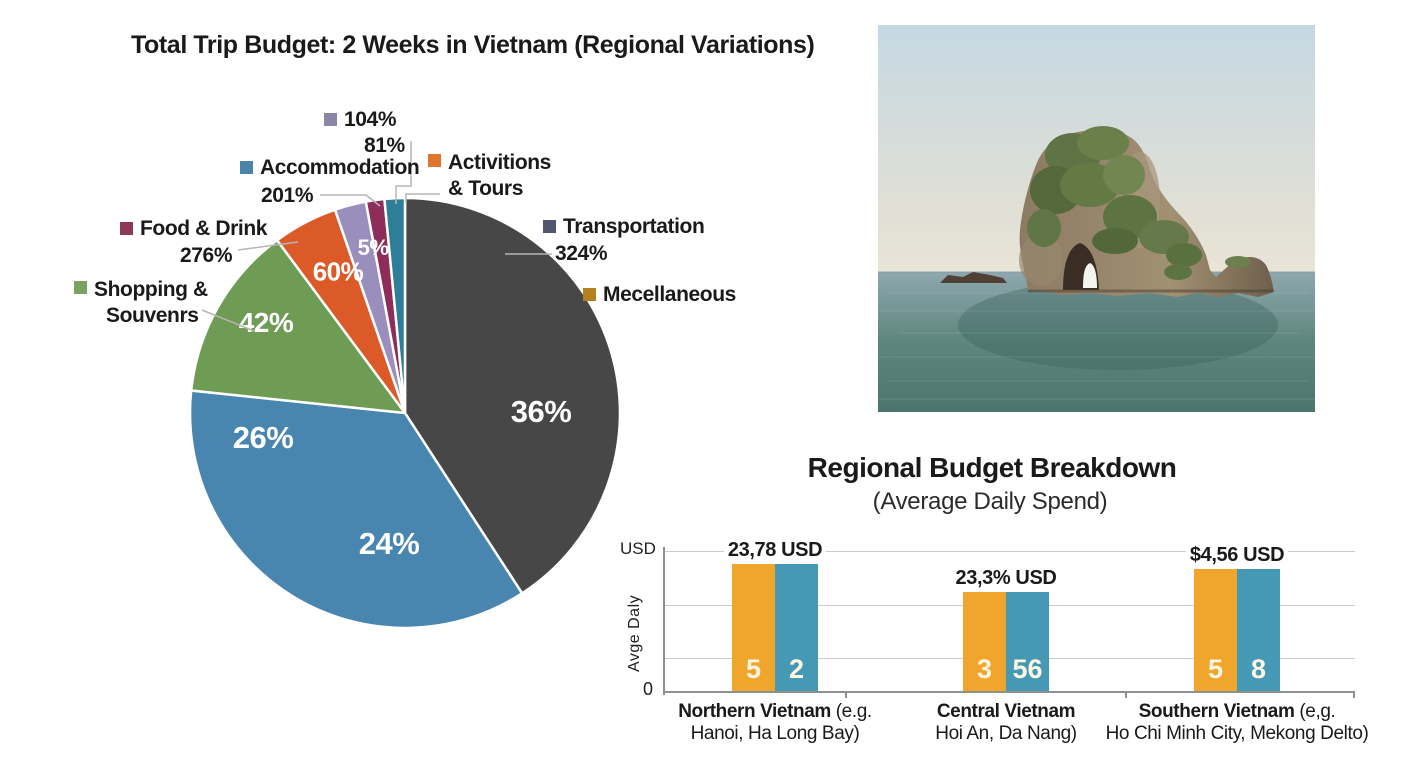 Image resolution: width=1408 pixels, height=768 pixels. What do you see at coordinates (356, 509) in the screenshot?
I see `pie-slice-accommodation-blue` at bounding box center [356, 509].